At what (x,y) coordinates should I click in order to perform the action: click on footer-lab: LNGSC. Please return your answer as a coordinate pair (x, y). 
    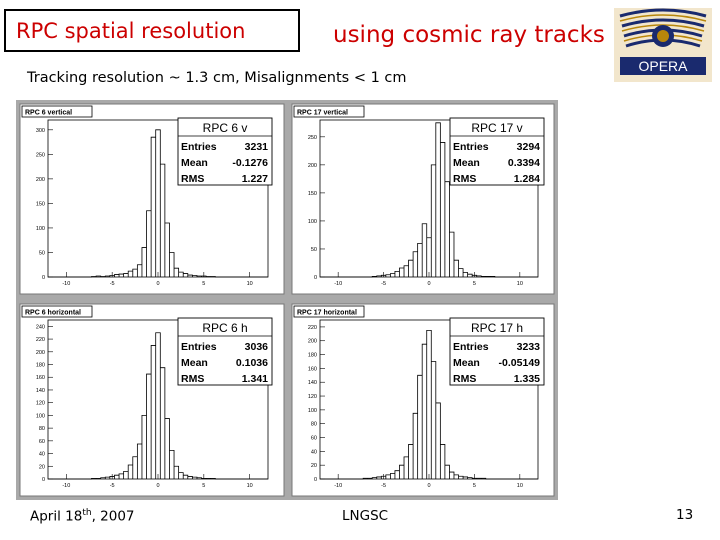
    Looking at the image, I should click on (365, 516).